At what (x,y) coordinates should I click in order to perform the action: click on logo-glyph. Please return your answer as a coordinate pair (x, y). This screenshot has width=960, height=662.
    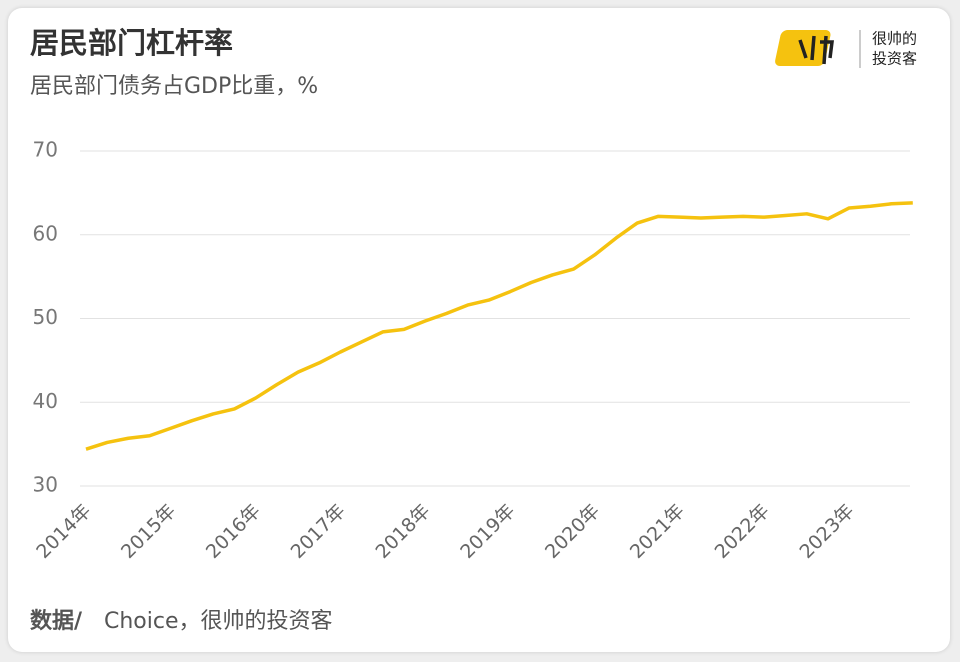
    Looking at the image, I should click on (816, 50).